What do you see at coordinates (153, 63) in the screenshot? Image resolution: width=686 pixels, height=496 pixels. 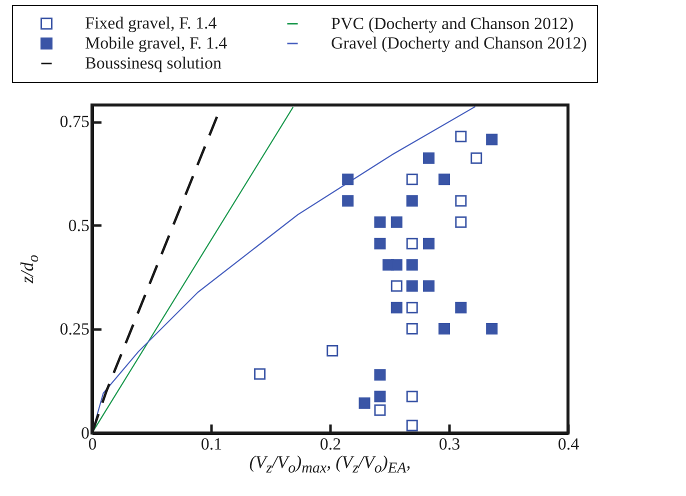 I see `legend-label: Boussinesq solution` at bounding box center [153, 63].